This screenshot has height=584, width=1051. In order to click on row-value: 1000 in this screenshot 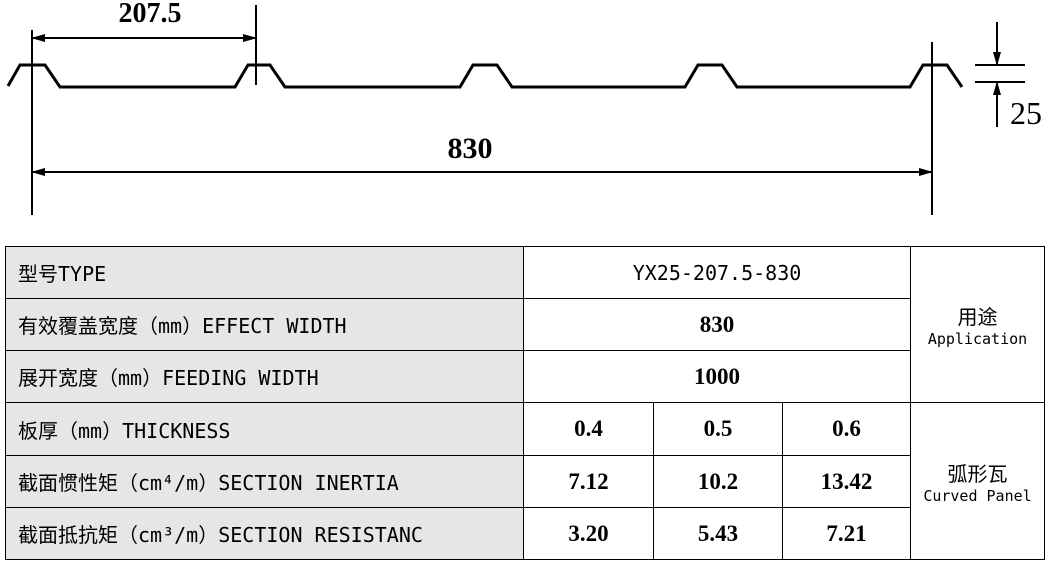, I will do `click(717, 376)`.